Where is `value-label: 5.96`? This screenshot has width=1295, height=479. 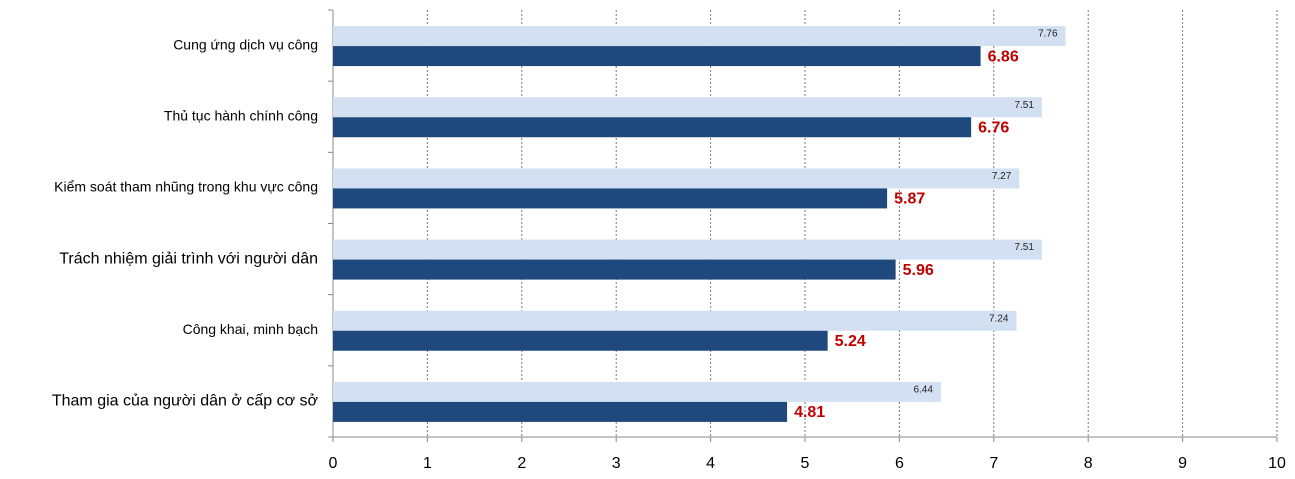
value-label: 5.96 is located at coordinates (918, 270).